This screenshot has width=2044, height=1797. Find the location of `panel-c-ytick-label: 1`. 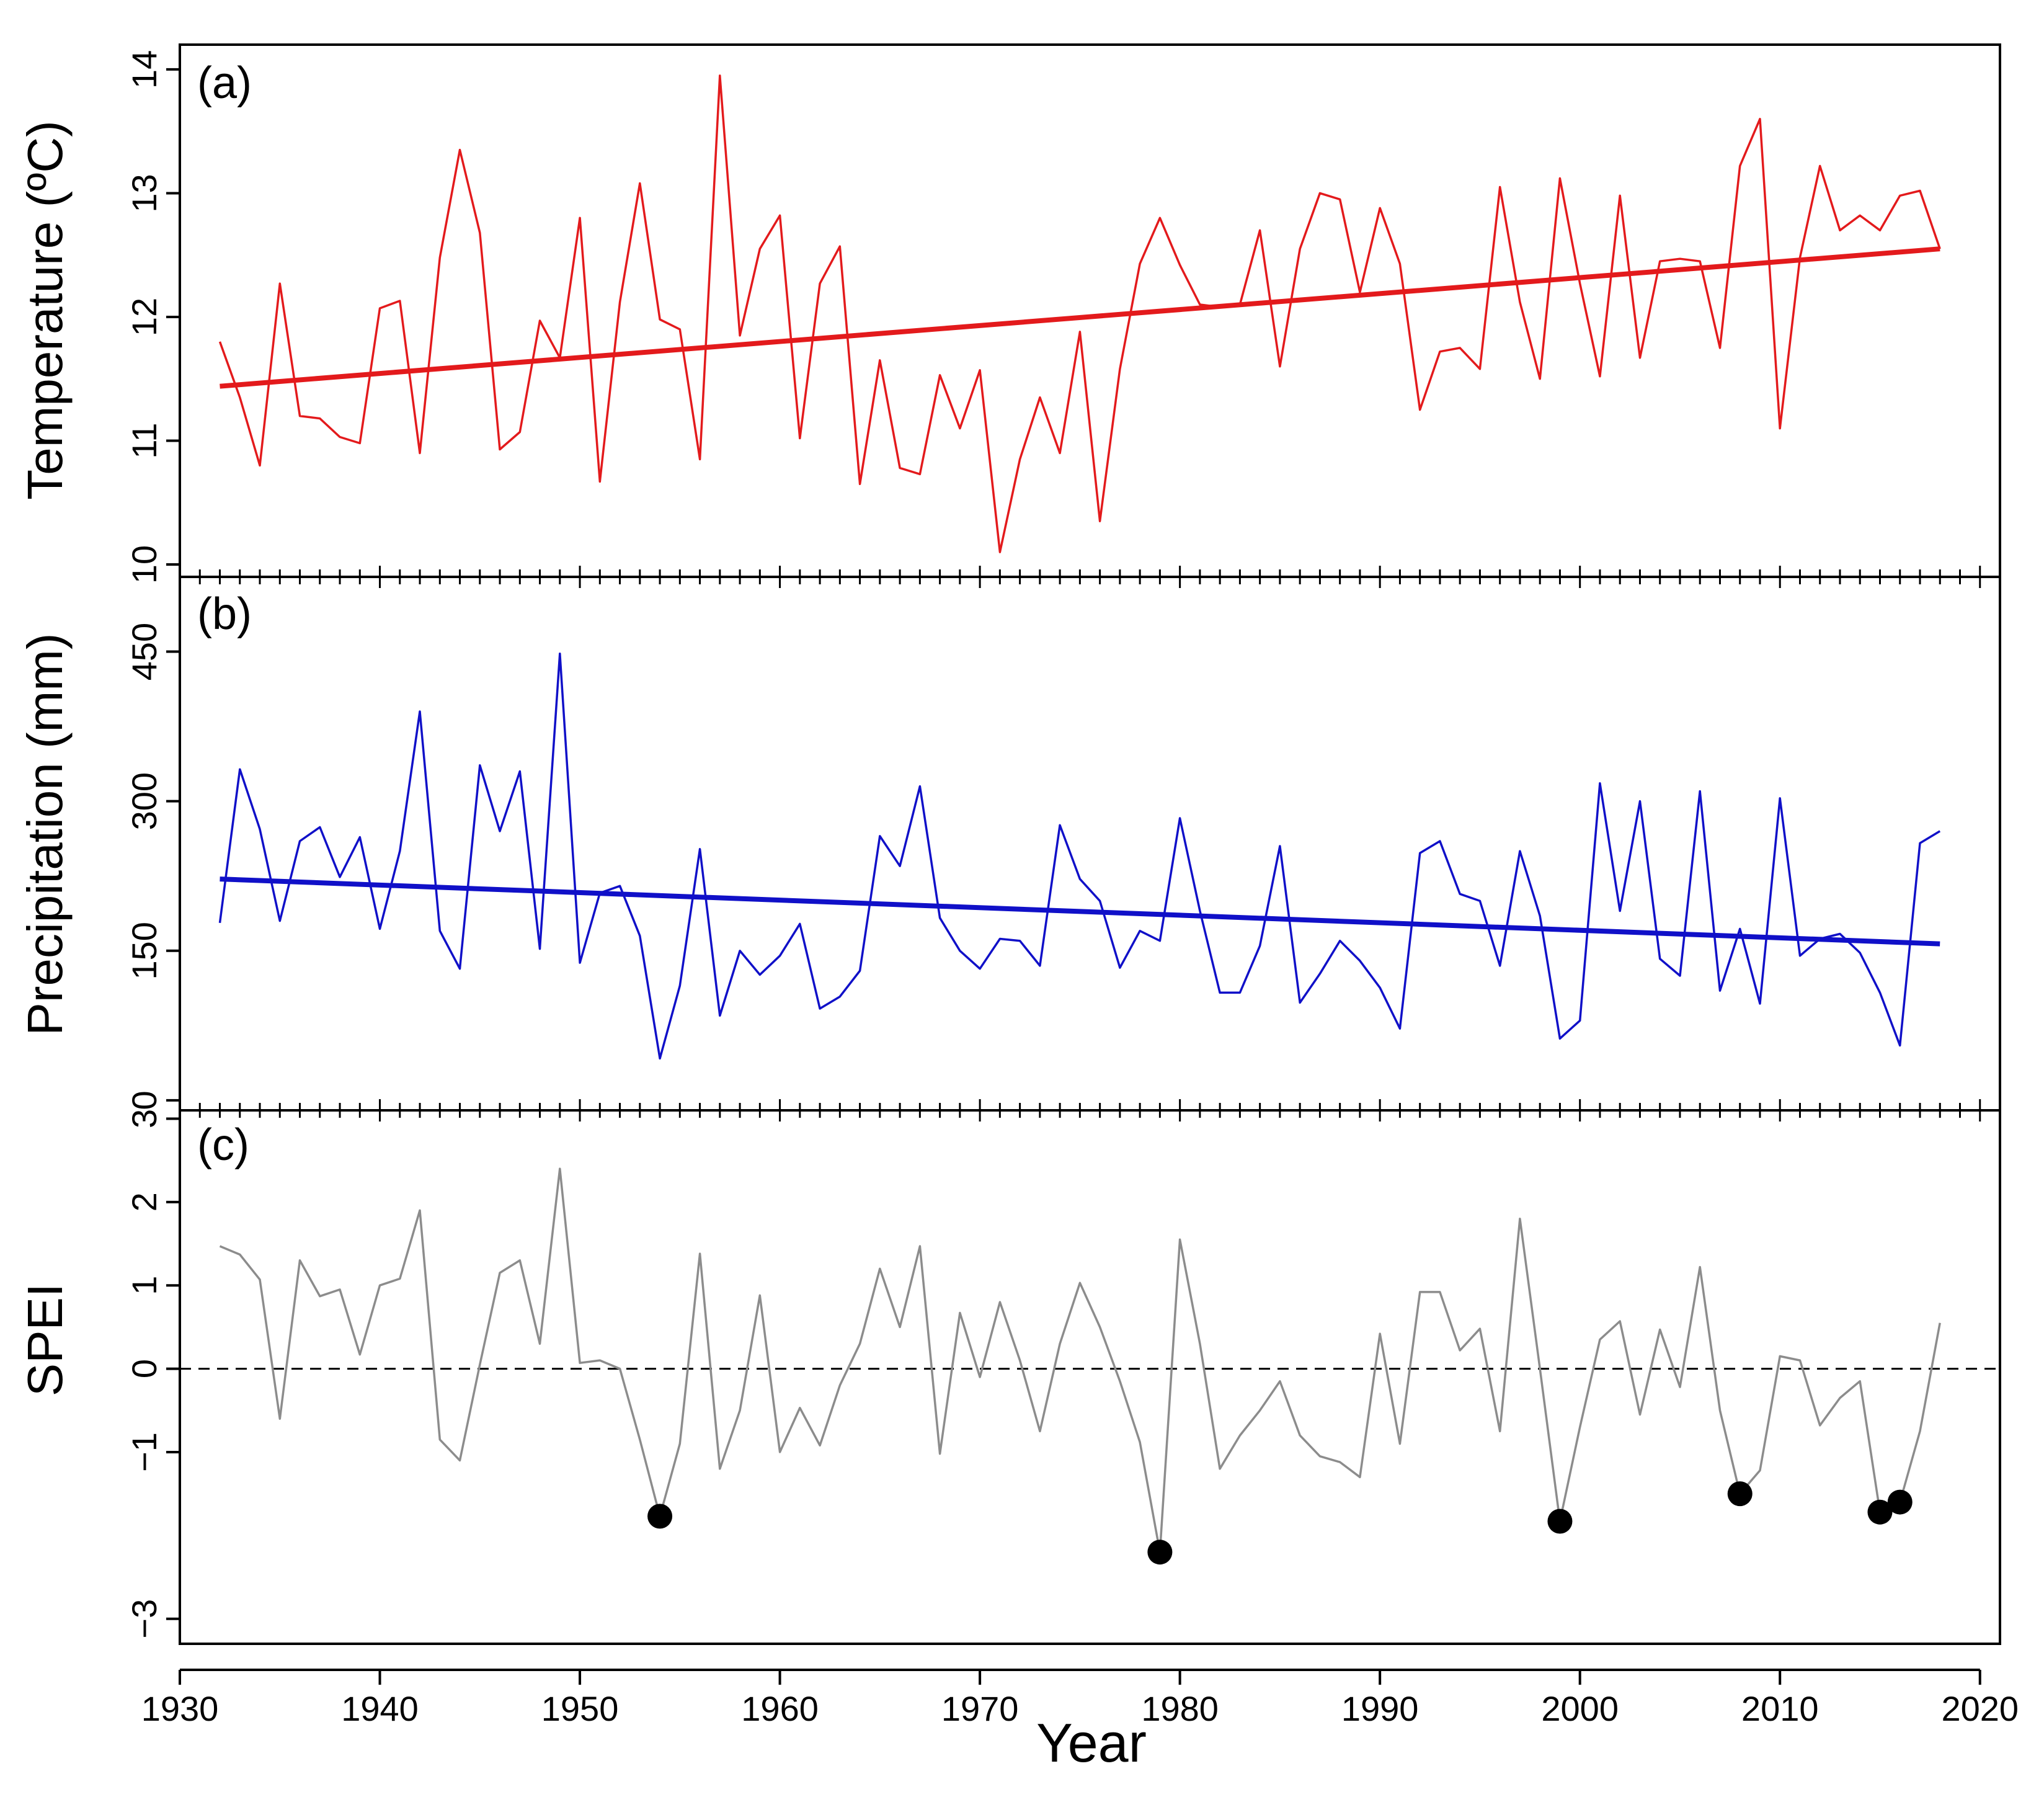

panel-c-ytick-label: 1 is located at coordinates (144, 1285).